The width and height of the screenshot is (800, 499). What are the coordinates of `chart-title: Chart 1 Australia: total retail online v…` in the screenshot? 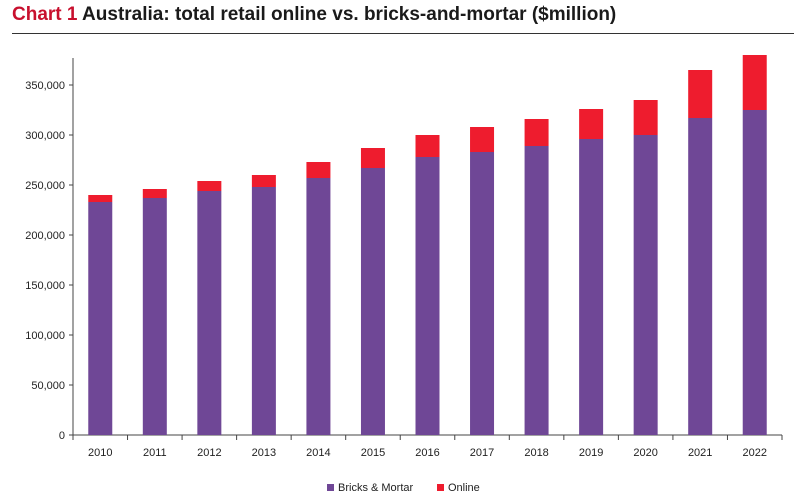 It's located at (314, 15).